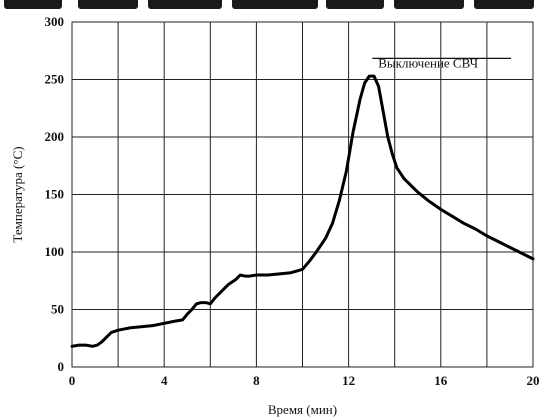  What do you see at coordinates (164, 380) in the screenshot?
I see `x-tick-label: 4` at bounding box center [164, 380].